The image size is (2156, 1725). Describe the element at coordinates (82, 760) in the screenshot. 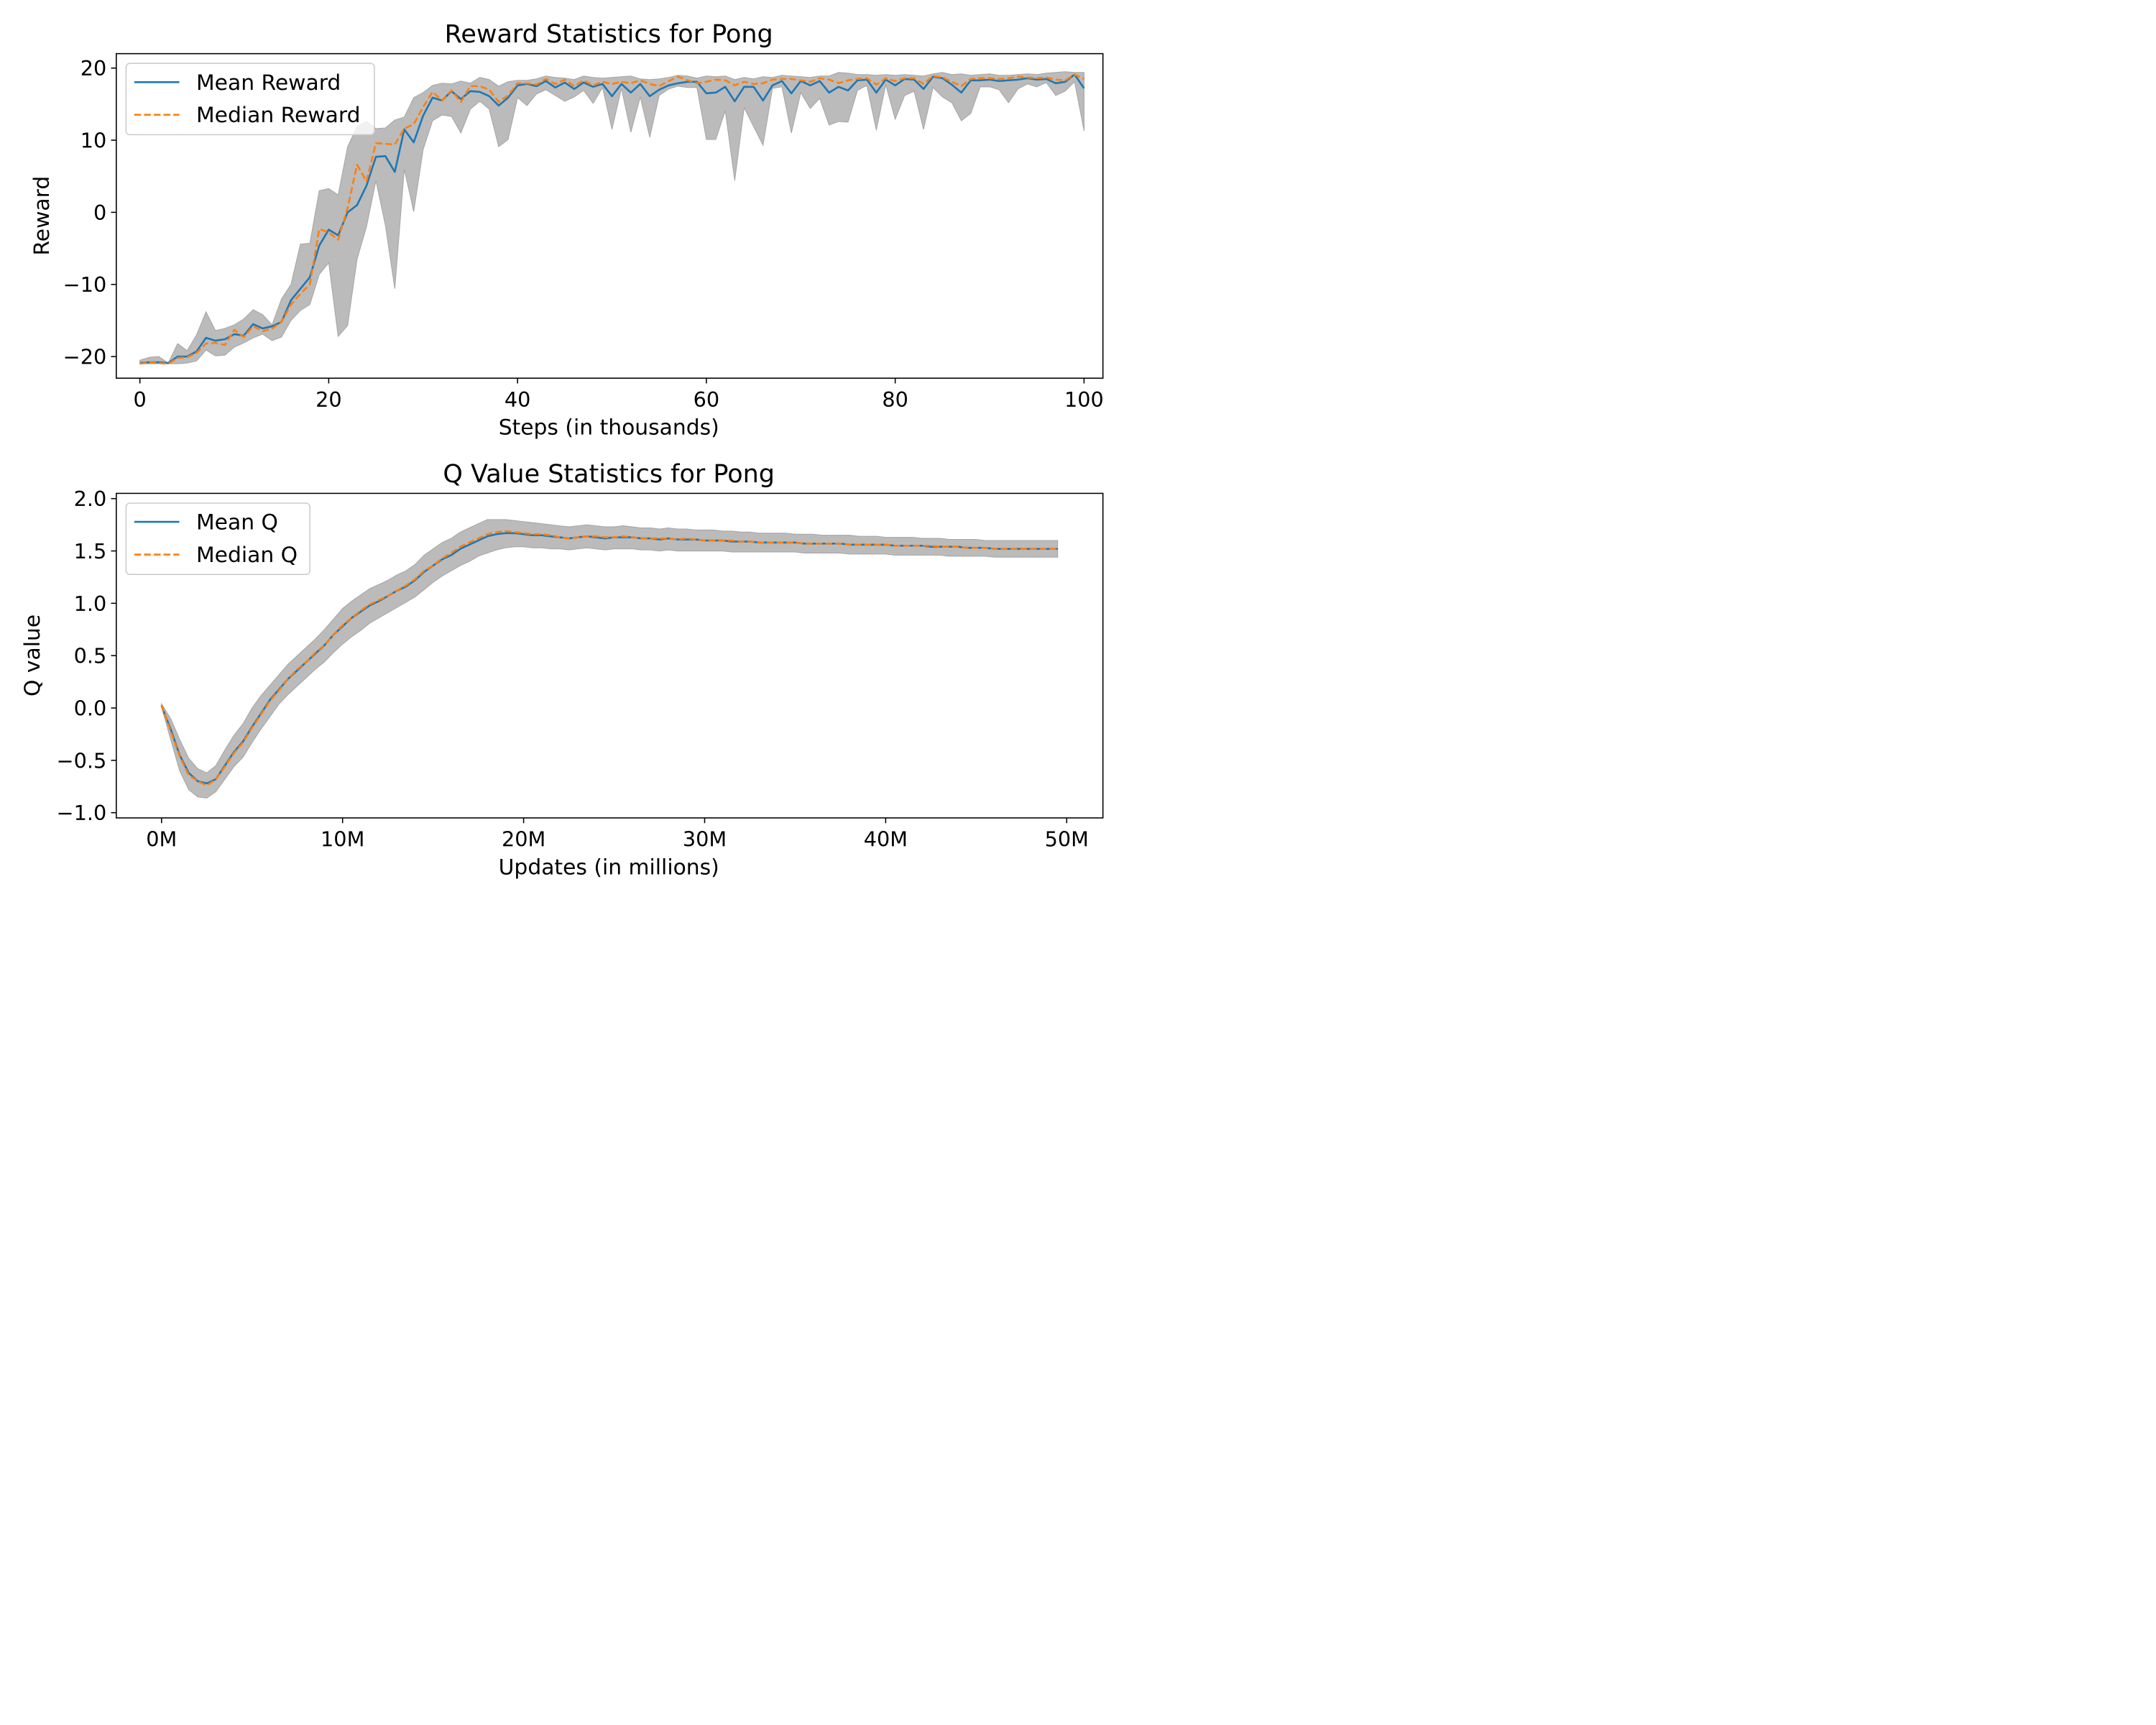

I see `y-tick-label: −0.5` at that location.